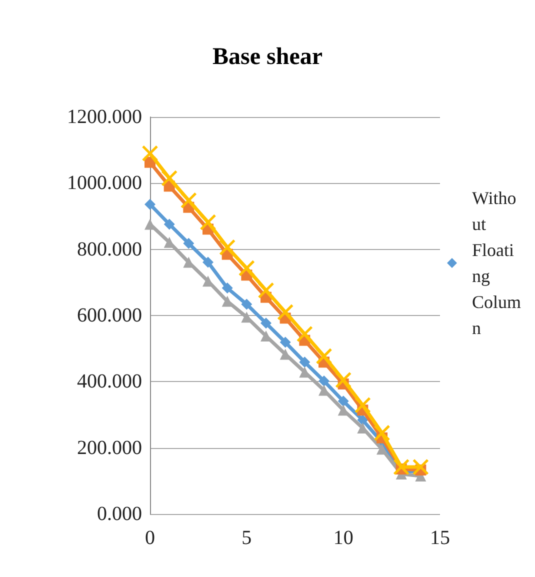 The height and width of the screenshot is (577, 535). I want to click on y-tick-label: 1000.000, so click(104, 183).